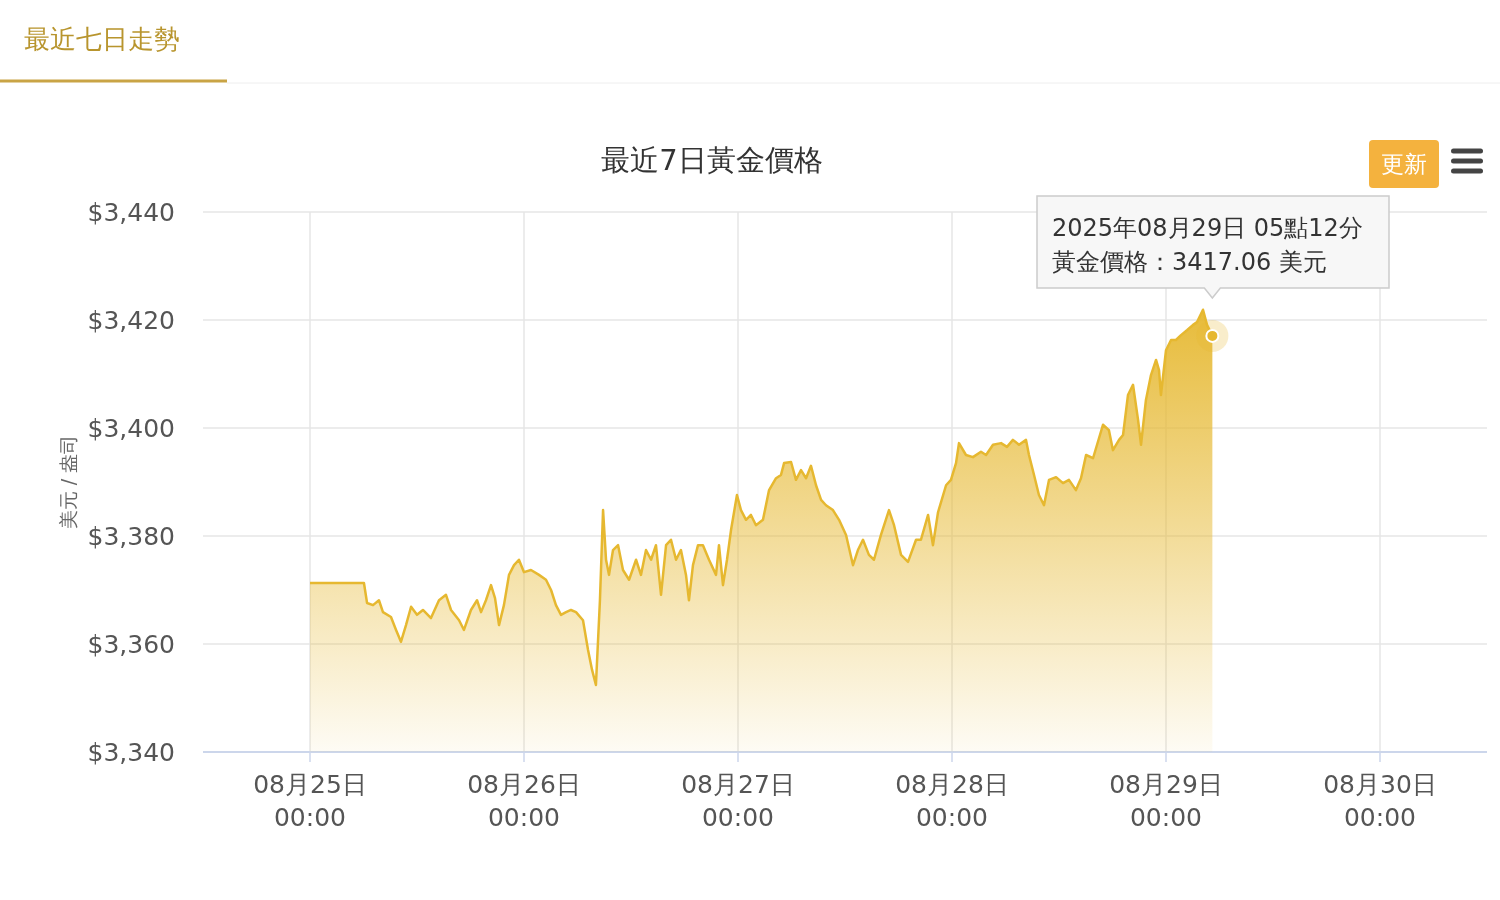 This screenshot has height=900, width=1500. Describe the element at coordinates (952, 801) in the screenshot. I see `x-tick-label: 08月28日 00:00` at that location.